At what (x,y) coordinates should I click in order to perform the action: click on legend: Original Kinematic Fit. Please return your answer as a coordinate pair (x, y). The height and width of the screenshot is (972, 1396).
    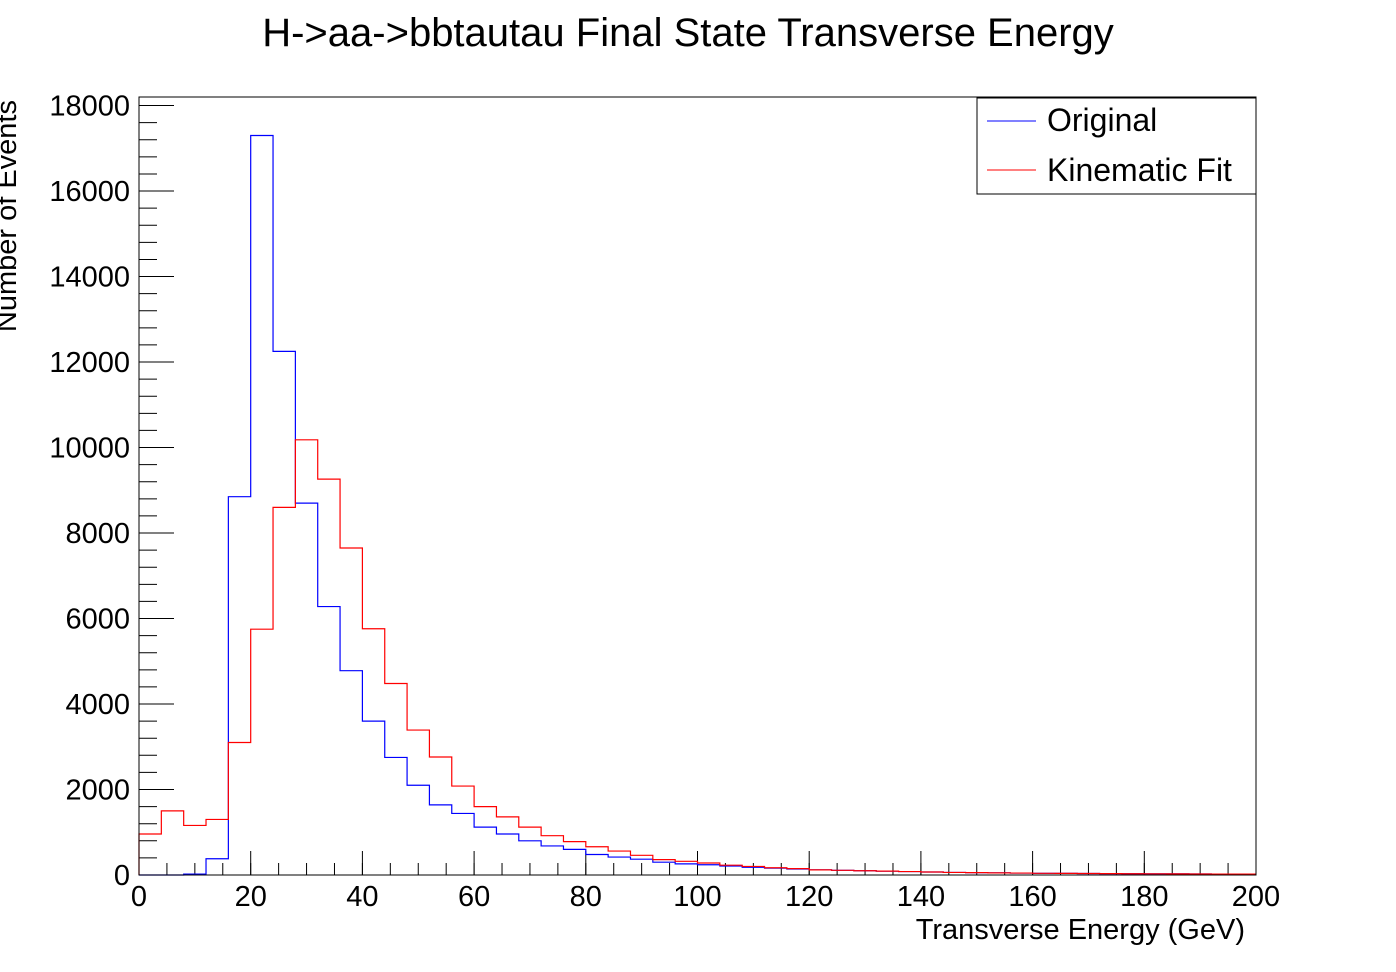
    Looking at the image, I should click on (1116, 146).